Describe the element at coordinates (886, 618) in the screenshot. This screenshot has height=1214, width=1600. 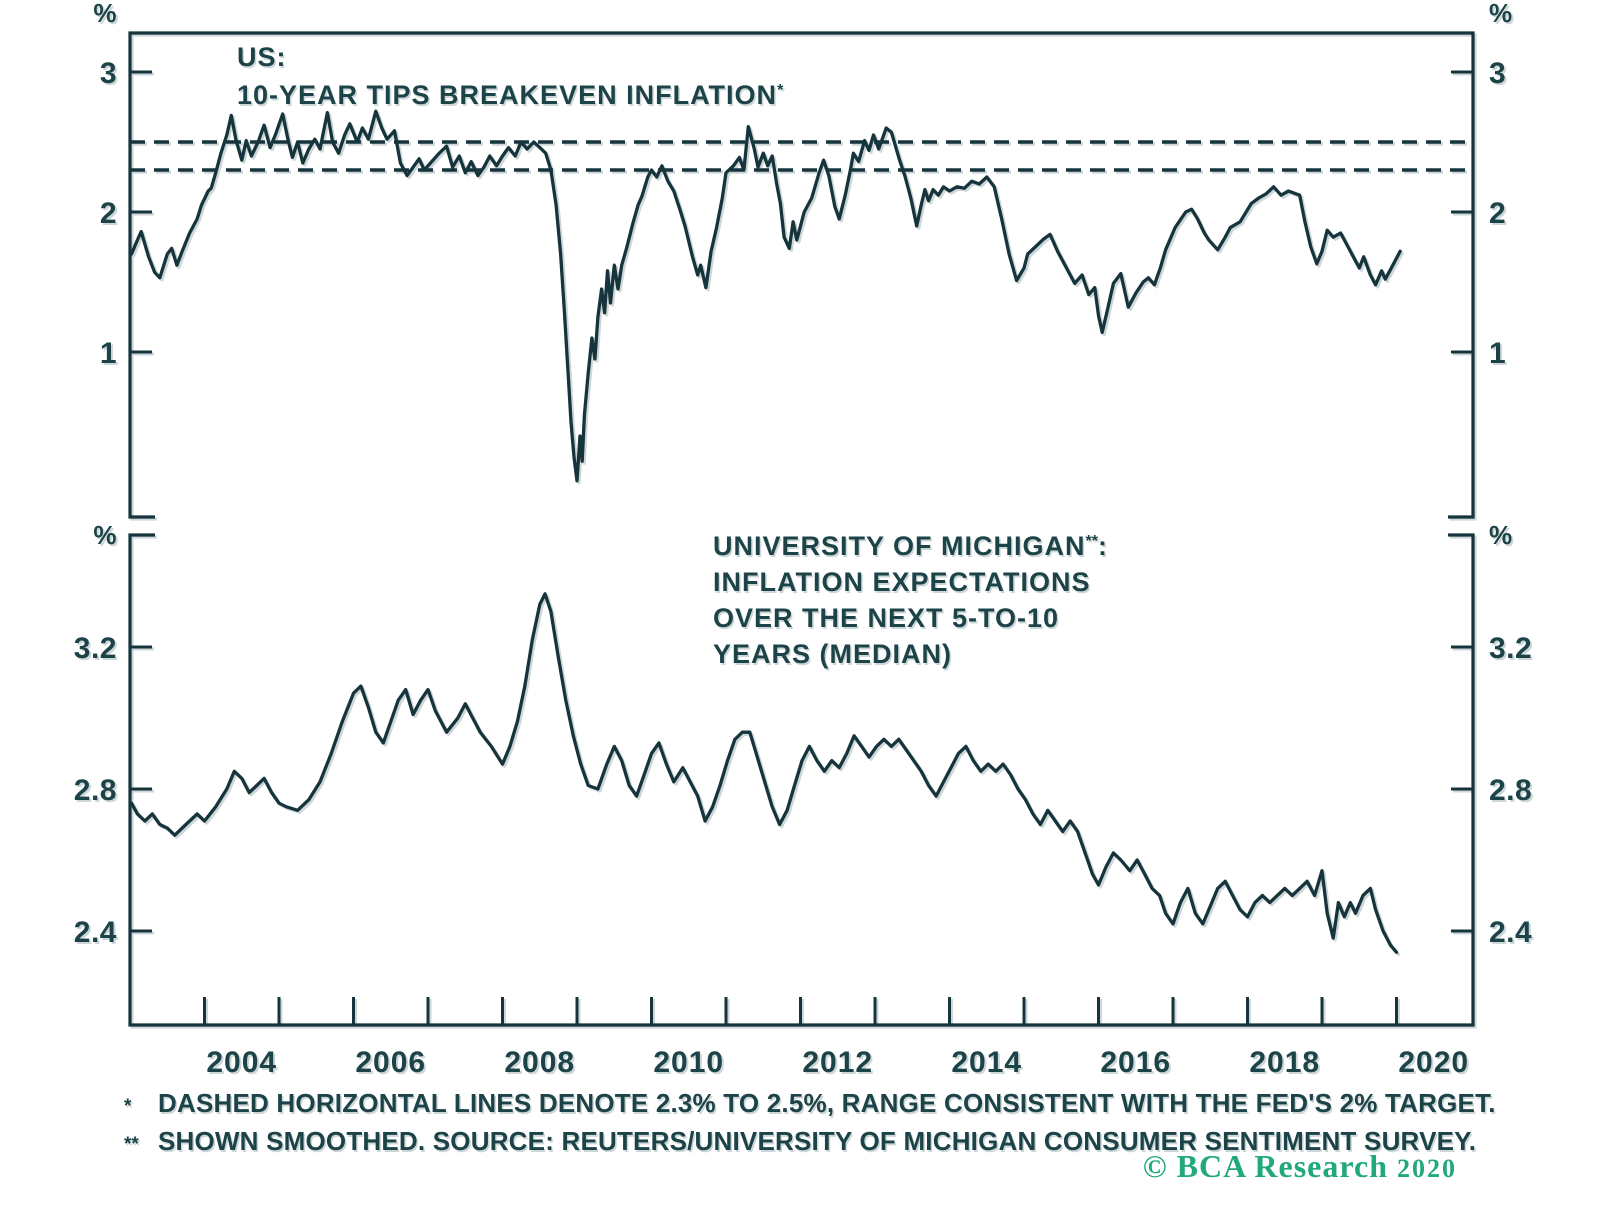
I see `bottom-title-line3: OVER THE NEXT 5-TO-10` at that location.